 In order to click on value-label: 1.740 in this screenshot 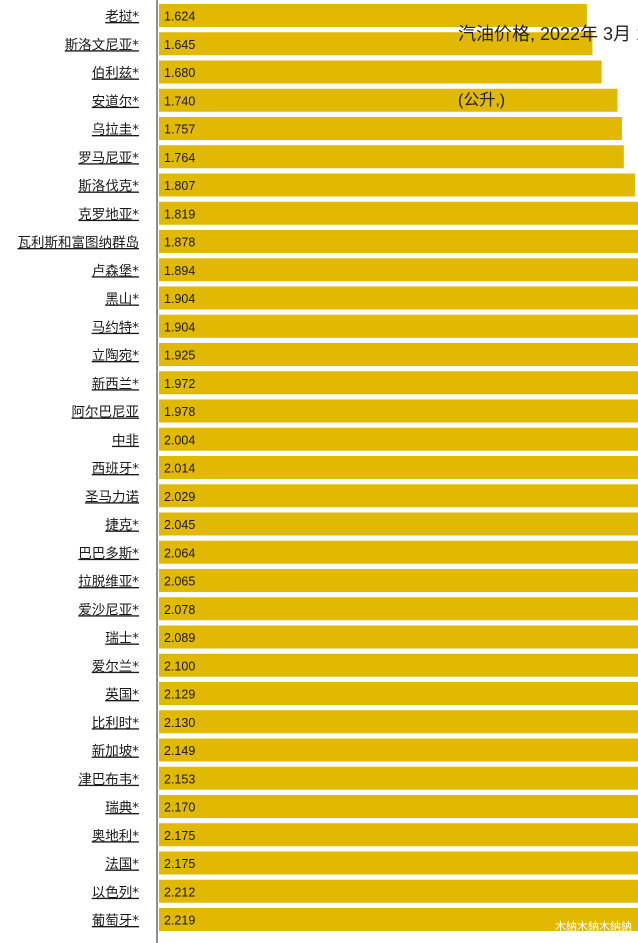, I will do `click(179, 101)`.